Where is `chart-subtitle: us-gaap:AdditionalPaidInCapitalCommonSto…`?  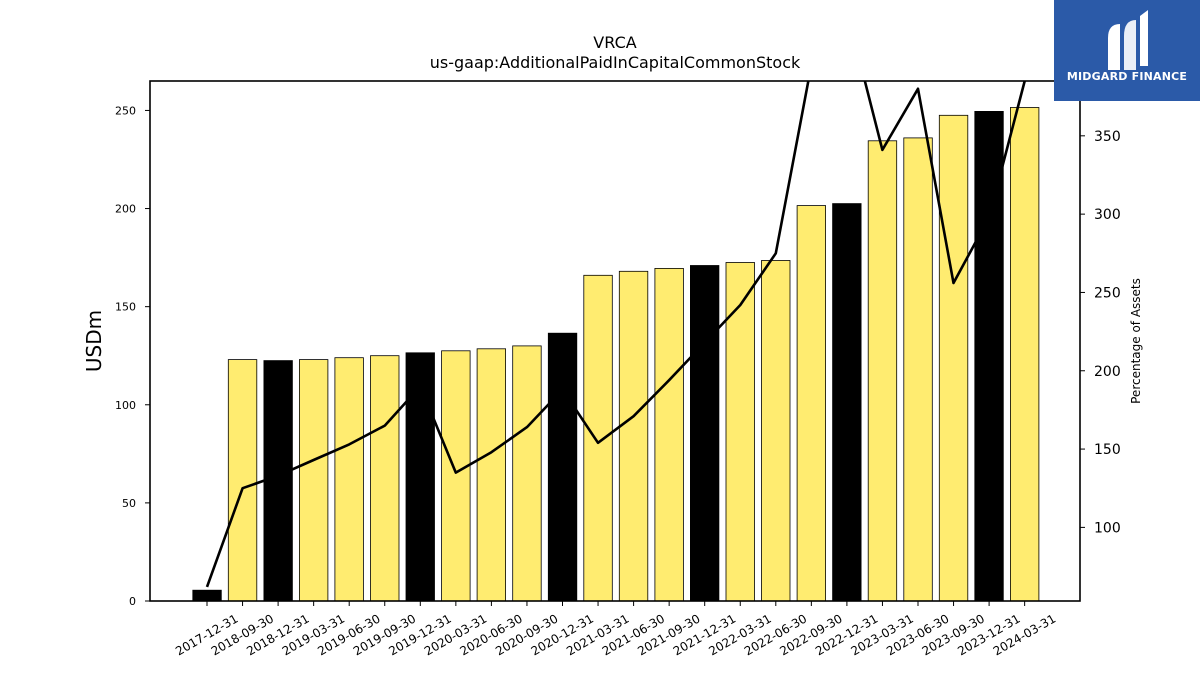 chart-subtitle: us-gaap:AdditionalPaidInCapitalCommonSto… is located at coordinates (615, 62).